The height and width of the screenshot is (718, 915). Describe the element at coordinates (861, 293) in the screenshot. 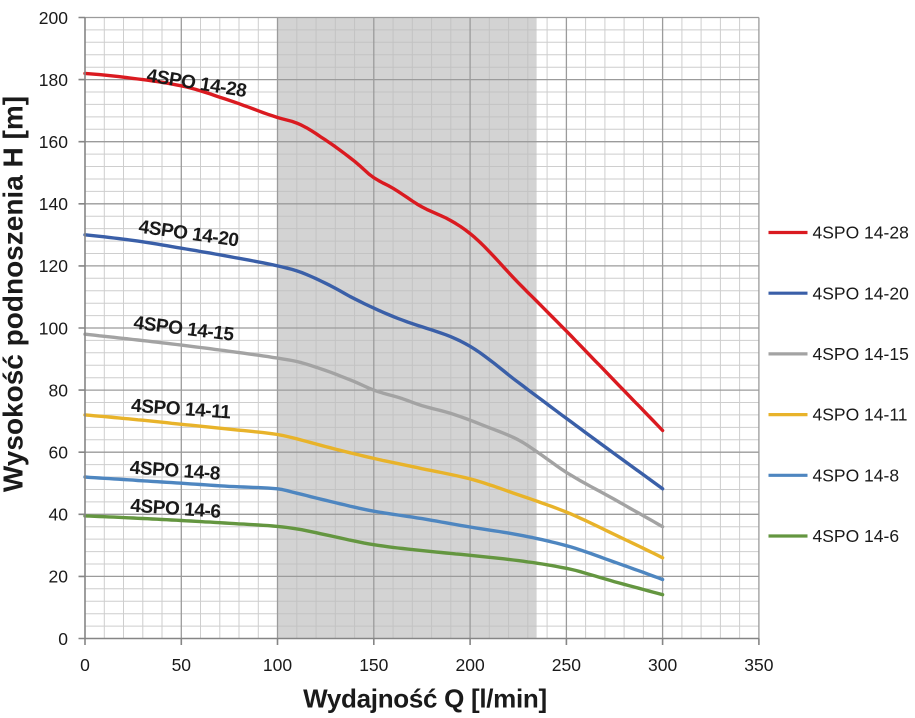

I see `svg-text: 4SPO 14-20` at that location.